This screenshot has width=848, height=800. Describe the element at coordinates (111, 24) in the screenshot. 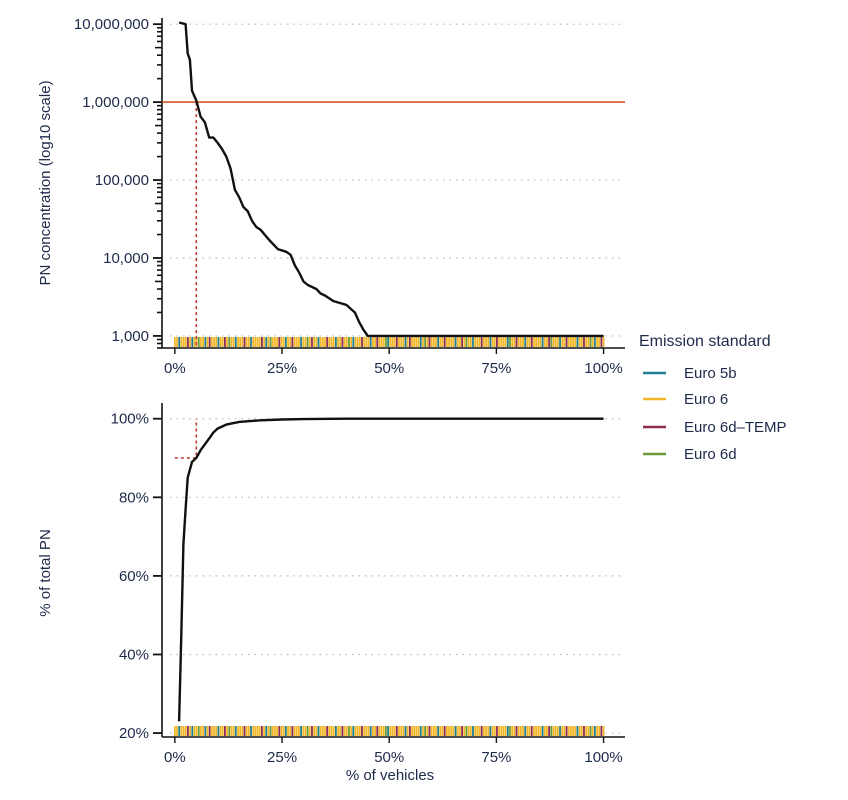

I see `y-tick-label: 10,000,000` at that location.